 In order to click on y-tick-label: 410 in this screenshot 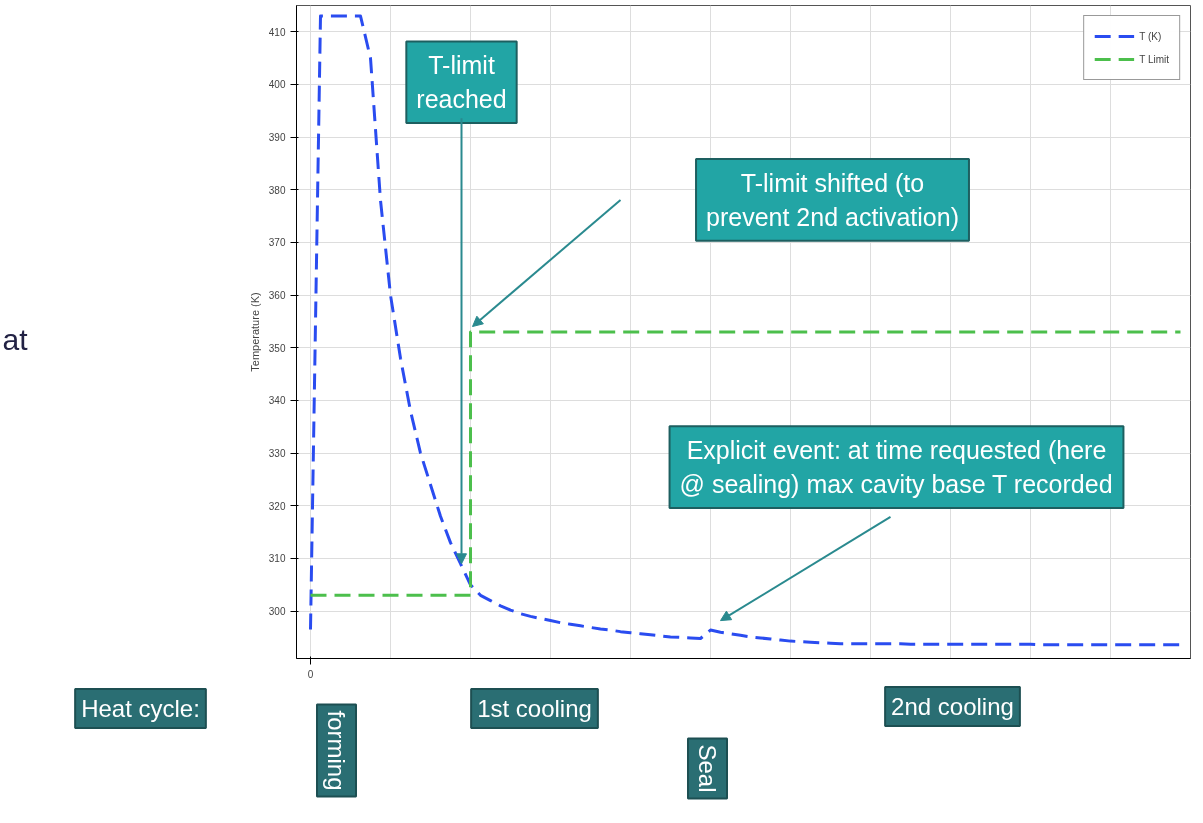, I will do `click(277, 32)`.